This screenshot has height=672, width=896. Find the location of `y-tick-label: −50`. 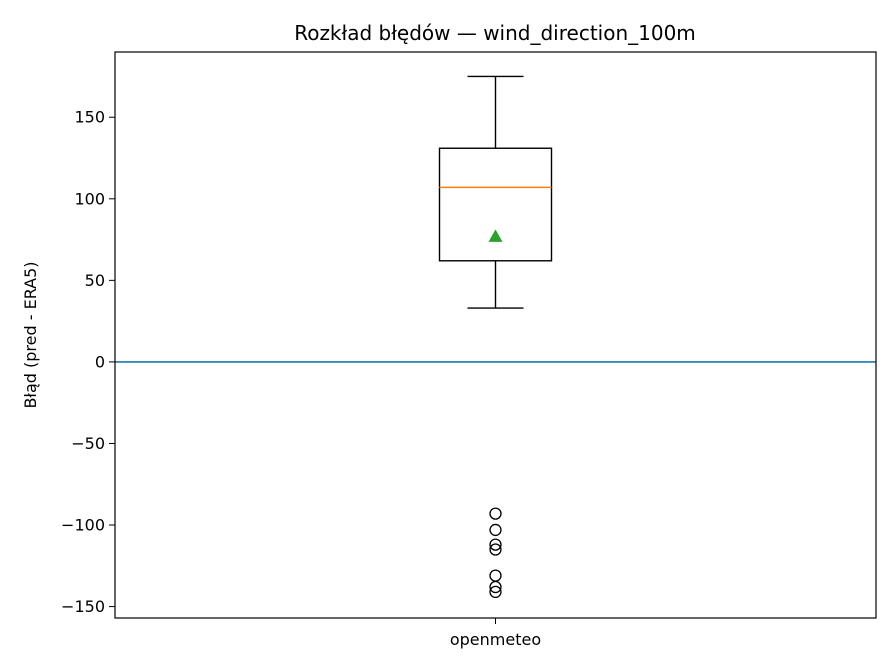

y-tick-label: −50 is located at coordinates (88, 443).